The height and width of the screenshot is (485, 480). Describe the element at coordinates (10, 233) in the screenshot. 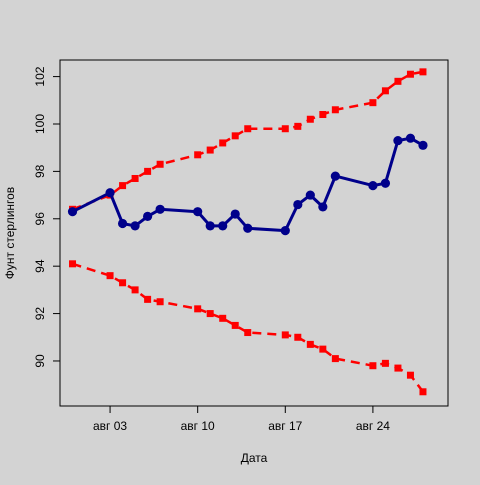

I see `y-axis-label: Фунт стерлингов` at that location.